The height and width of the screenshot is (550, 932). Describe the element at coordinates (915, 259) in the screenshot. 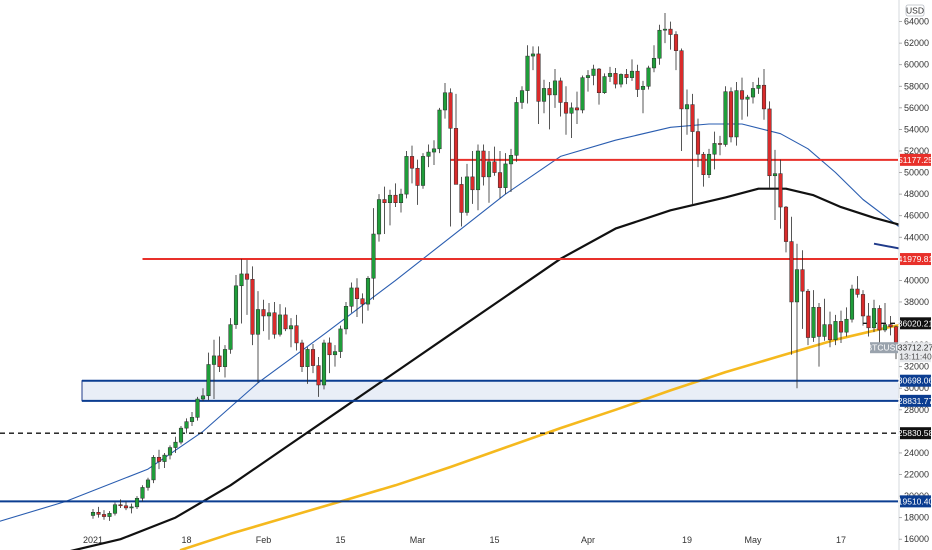

I see `price-badge-label: 41979.81` at that location.